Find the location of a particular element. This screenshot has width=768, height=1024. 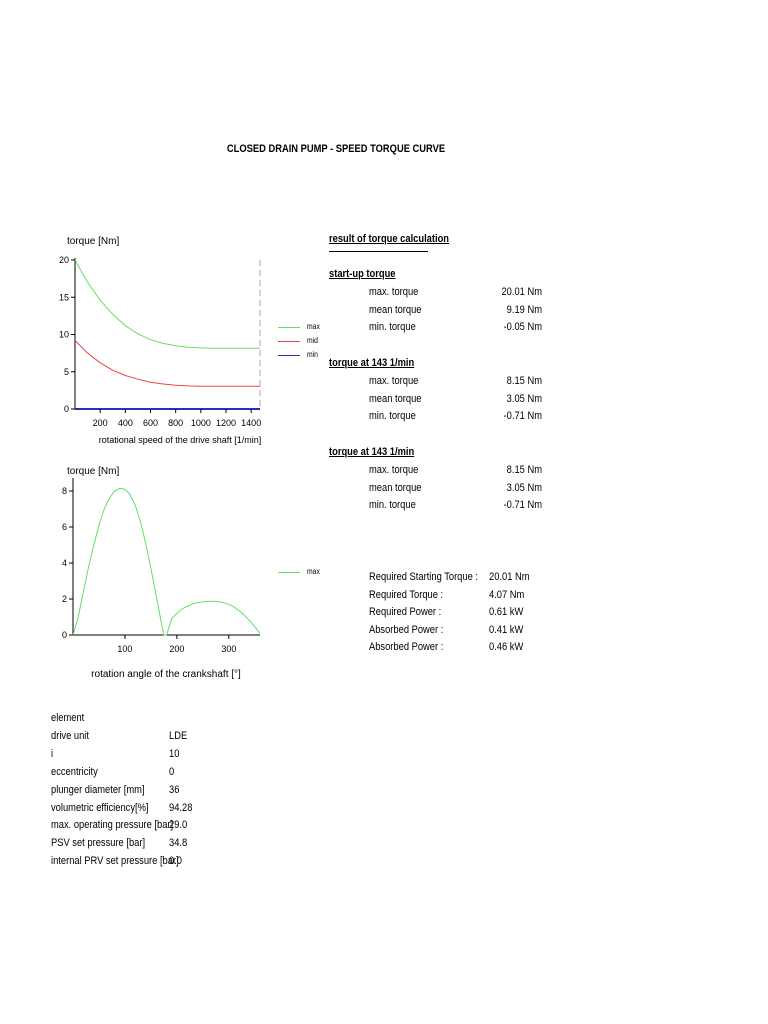

requirement-label: Required Torque : is located at coordinates (406, 594).